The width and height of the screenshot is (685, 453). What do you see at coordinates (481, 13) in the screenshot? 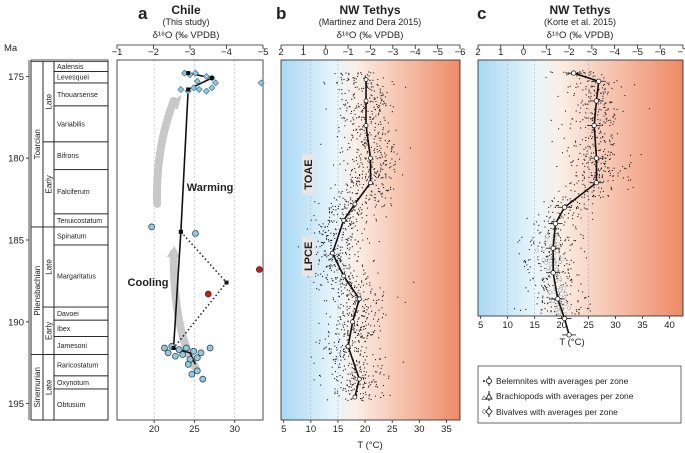
I see `panel-c-letter: c` at bounding box center [481, 13].